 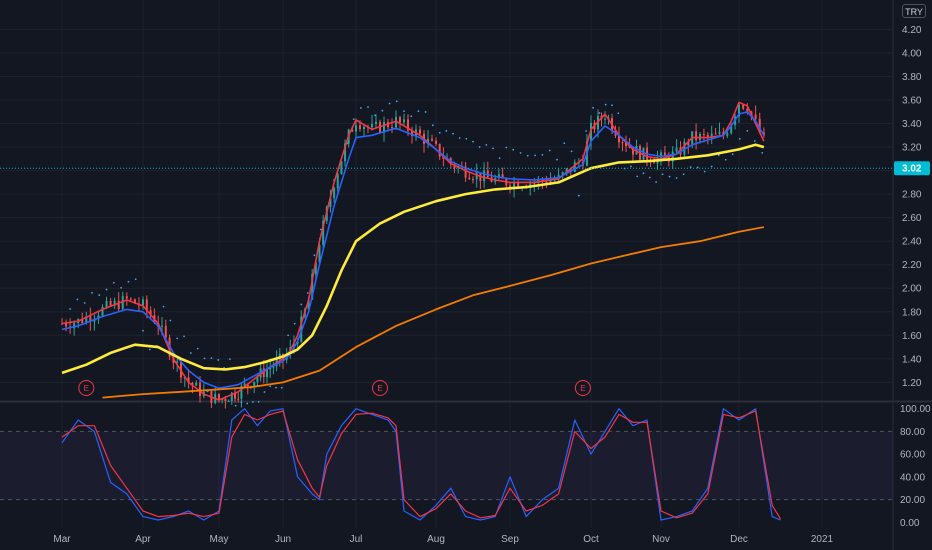 I want to click on price-tick-label: 4.00, so click(x=912, y=53).